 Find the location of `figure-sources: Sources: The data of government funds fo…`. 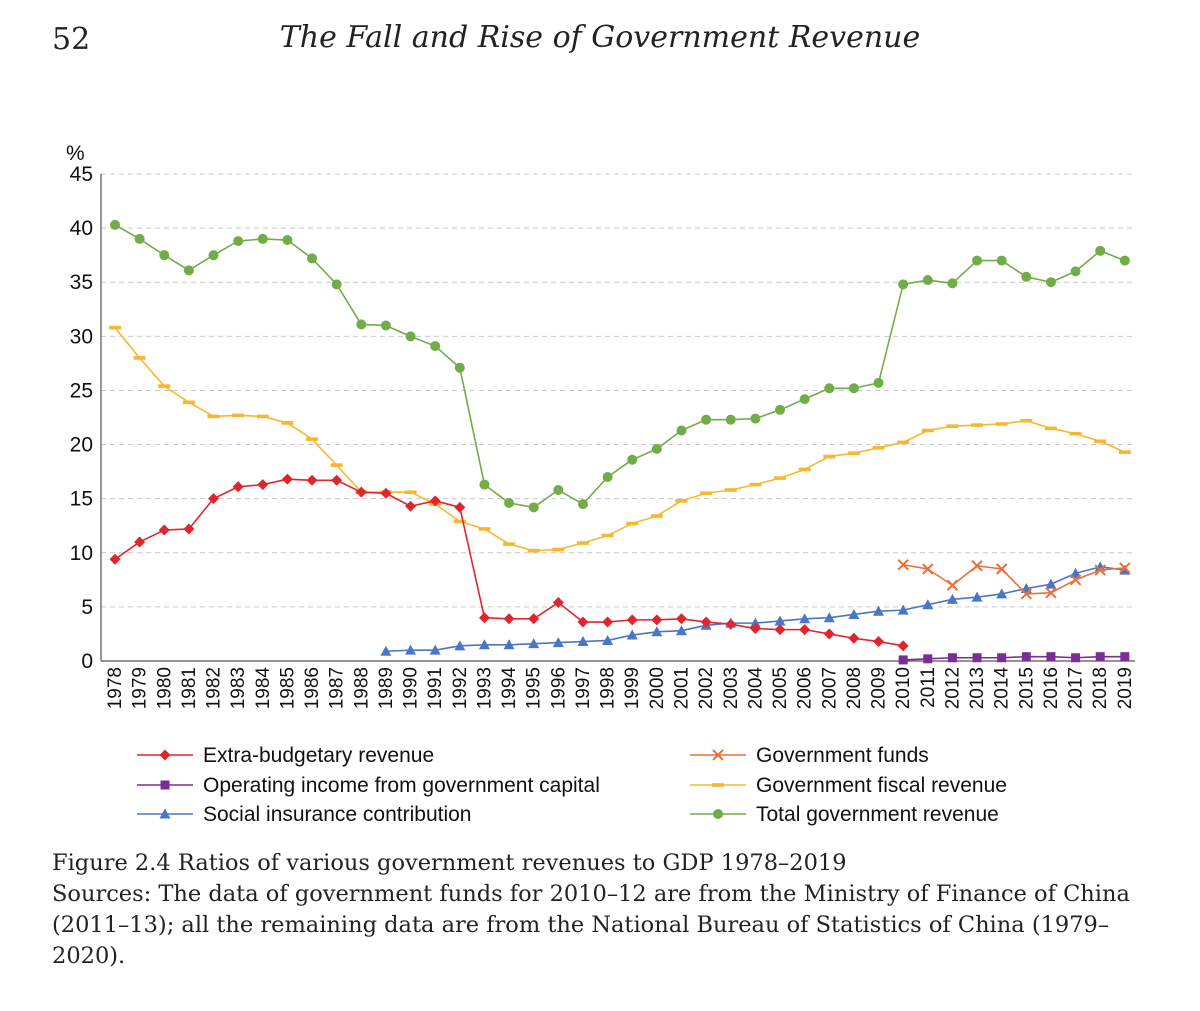

figure-sources: Sources: The data of government funds fo… is located at coordinates (591, 925).